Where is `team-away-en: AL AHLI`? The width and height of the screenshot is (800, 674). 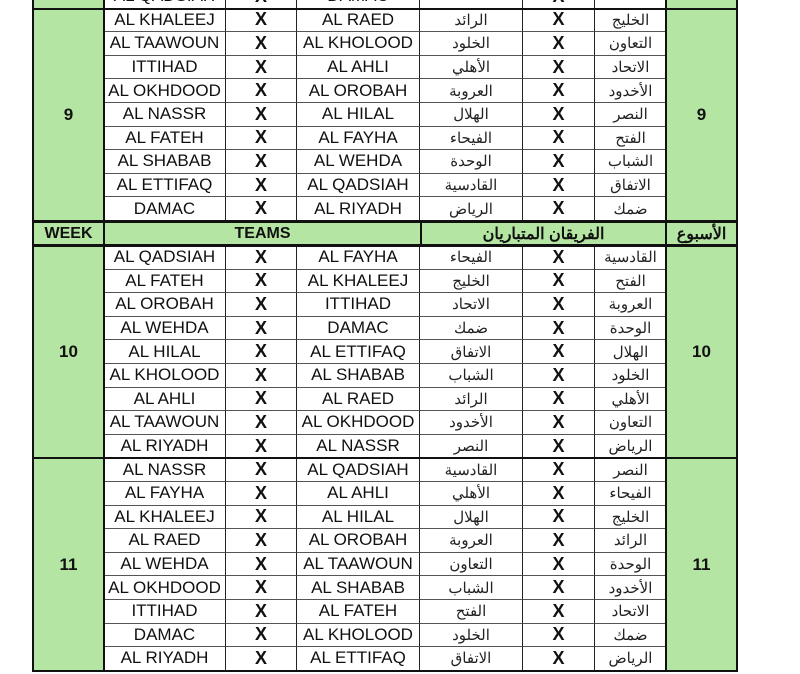 team-away-en: AL AHLI is located at coordinates (358, 494).